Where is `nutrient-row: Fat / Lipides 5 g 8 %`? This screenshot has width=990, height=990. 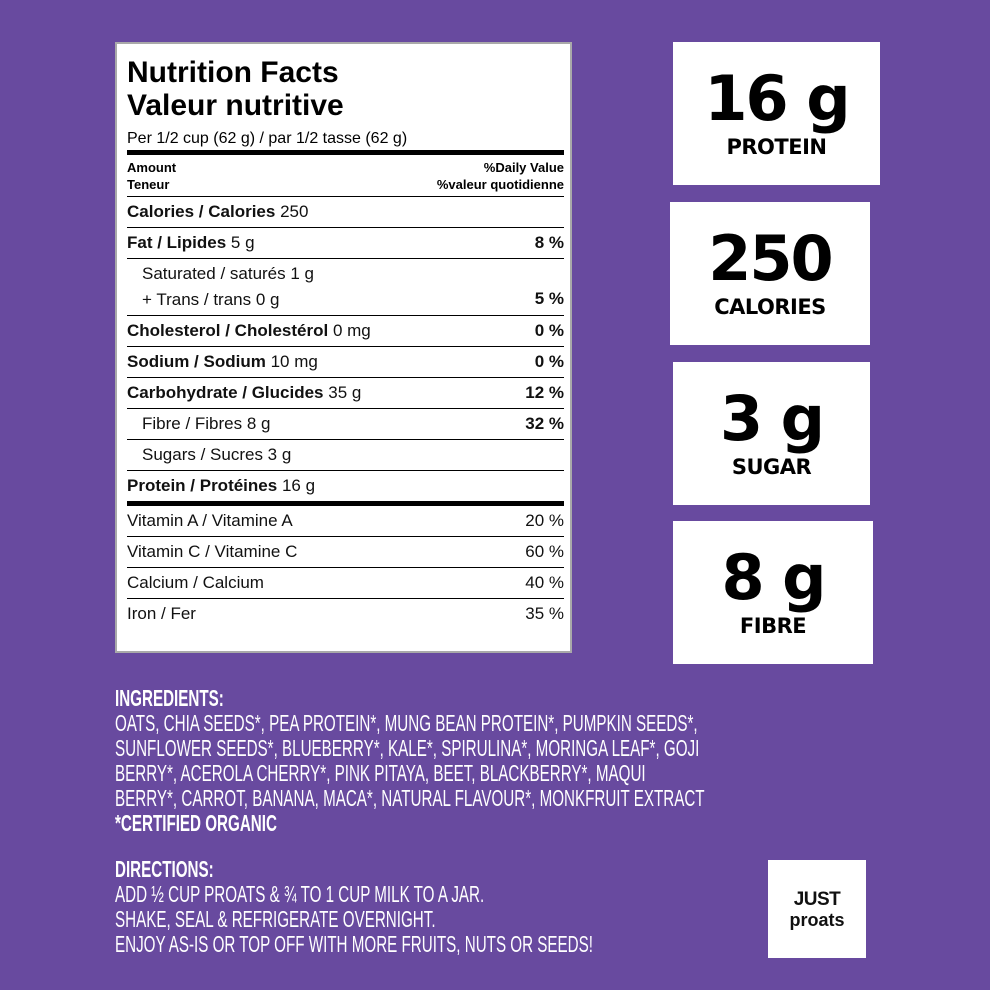
nutrient-row: Fat / Lipides 5 g 8 % is located at coordinates (345, 243).